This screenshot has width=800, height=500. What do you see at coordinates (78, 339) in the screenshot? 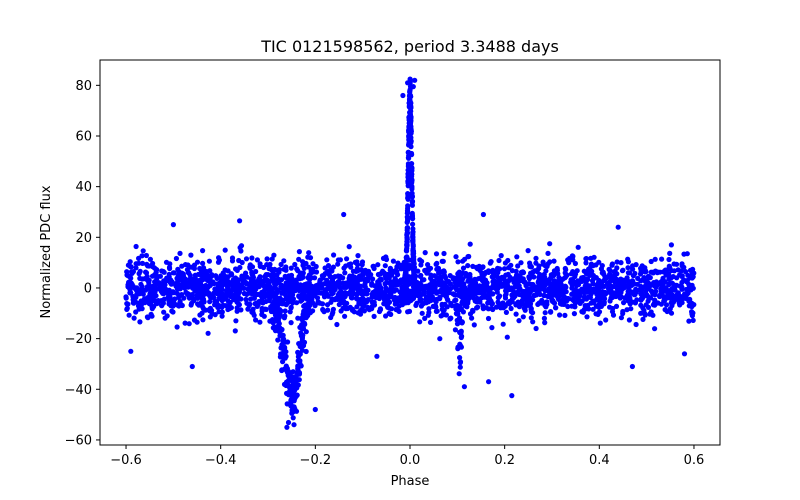
I see `y-tick-label: −20` at bounding box center [78, 339].